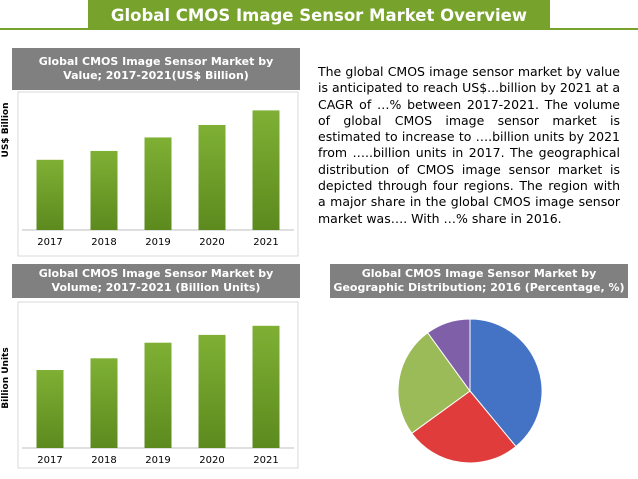 This screenshot has height=479, width=638. What do you see at coordinates (6, 377) in the screenshot?
I see `y-axis-label: Billion Units` at bounding box center [6, 377].